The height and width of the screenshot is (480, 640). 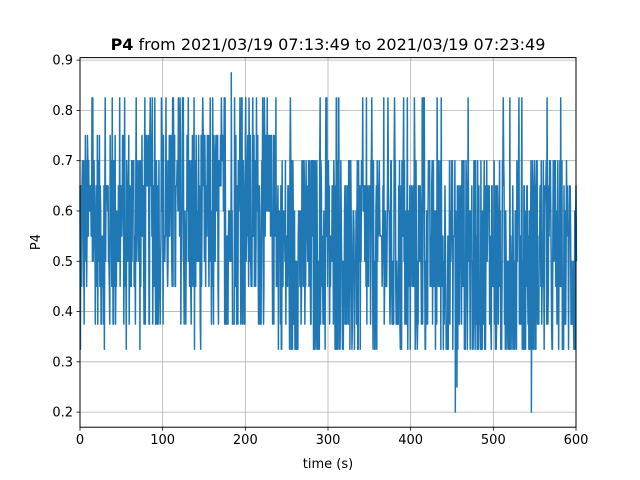 What do you see at coordinates (162, 440) in the screenshot?
I see `x-tick-label-1: 100` at bounding box center [162, 440].